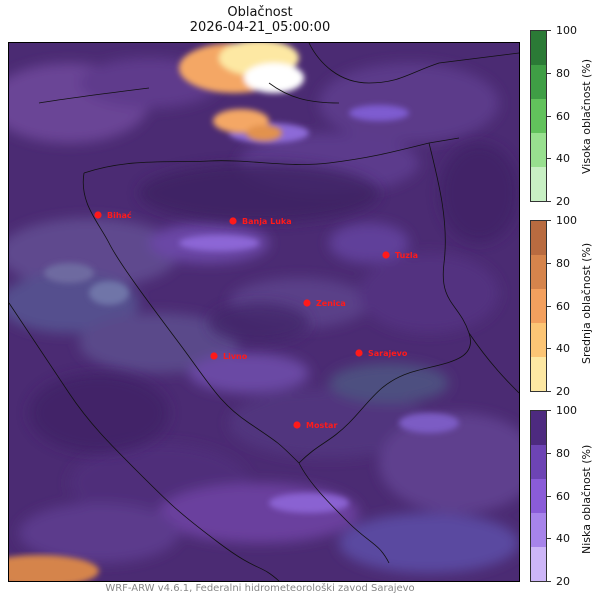 The image size is (600, 600). Describe the element at coordinates (331, 303) in the screenshot. I see `city-label: Zenica` at that location.